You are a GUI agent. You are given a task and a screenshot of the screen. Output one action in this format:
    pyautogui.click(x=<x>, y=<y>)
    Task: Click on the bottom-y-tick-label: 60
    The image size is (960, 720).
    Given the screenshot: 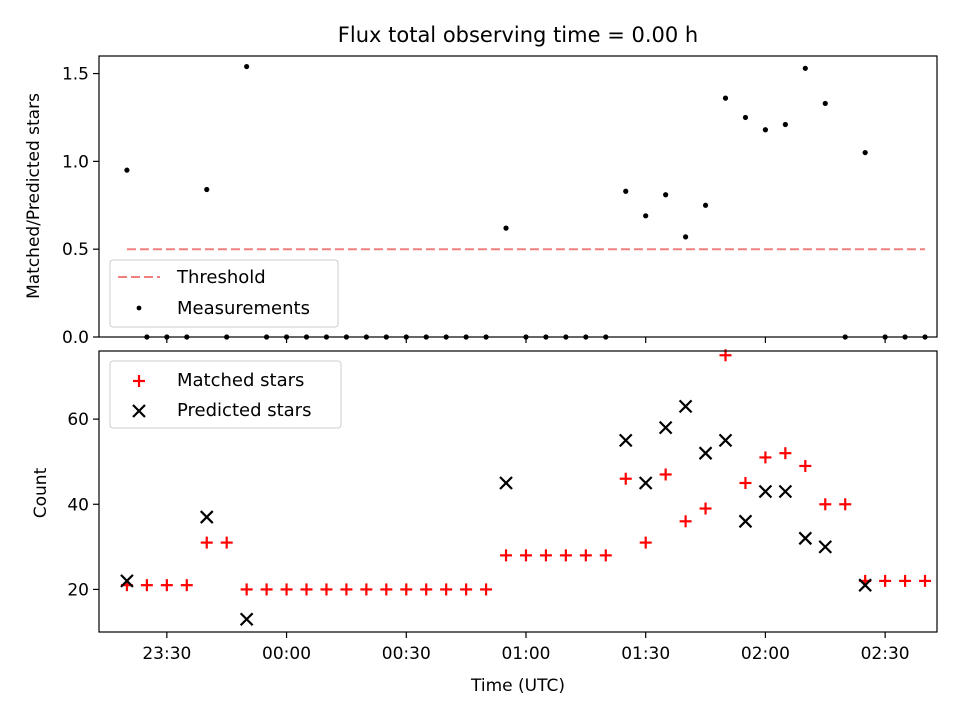 What is the action you would take?
    pyautogui.click(x=78, y=420)
    